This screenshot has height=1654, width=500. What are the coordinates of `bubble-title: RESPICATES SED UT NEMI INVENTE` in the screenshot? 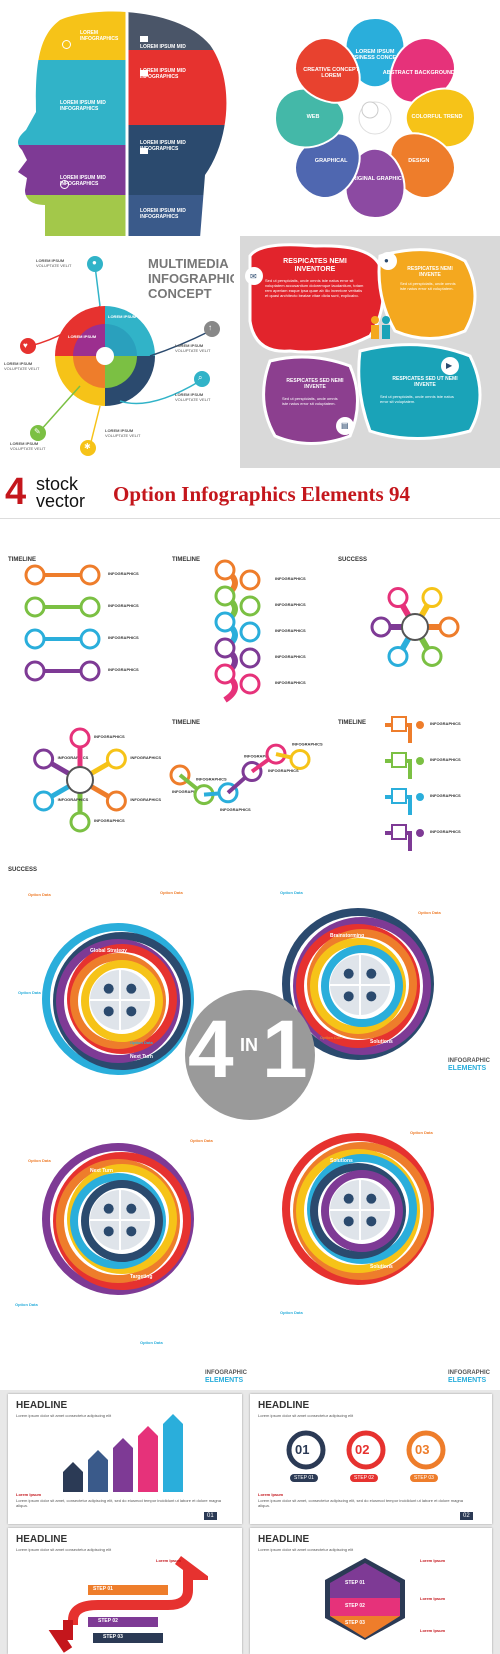 It's located at (425, 382).